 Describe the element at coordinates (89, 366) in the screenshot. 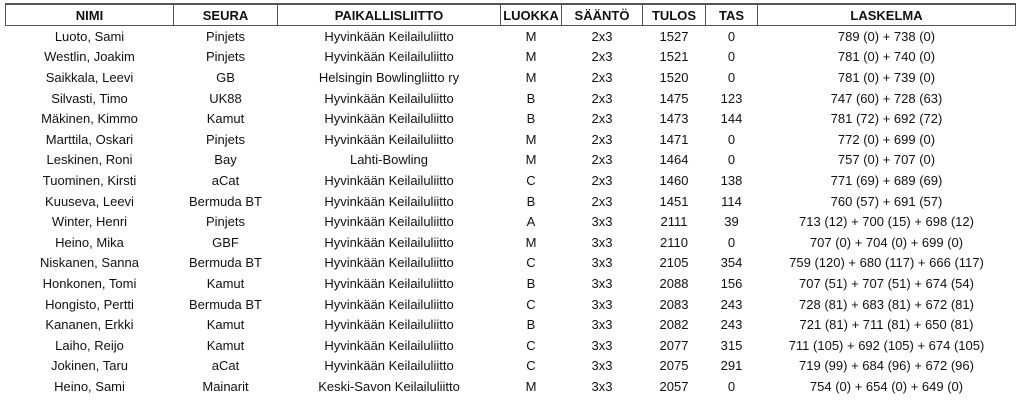

I see `cell-name: Jokinen, Taru` at that location.